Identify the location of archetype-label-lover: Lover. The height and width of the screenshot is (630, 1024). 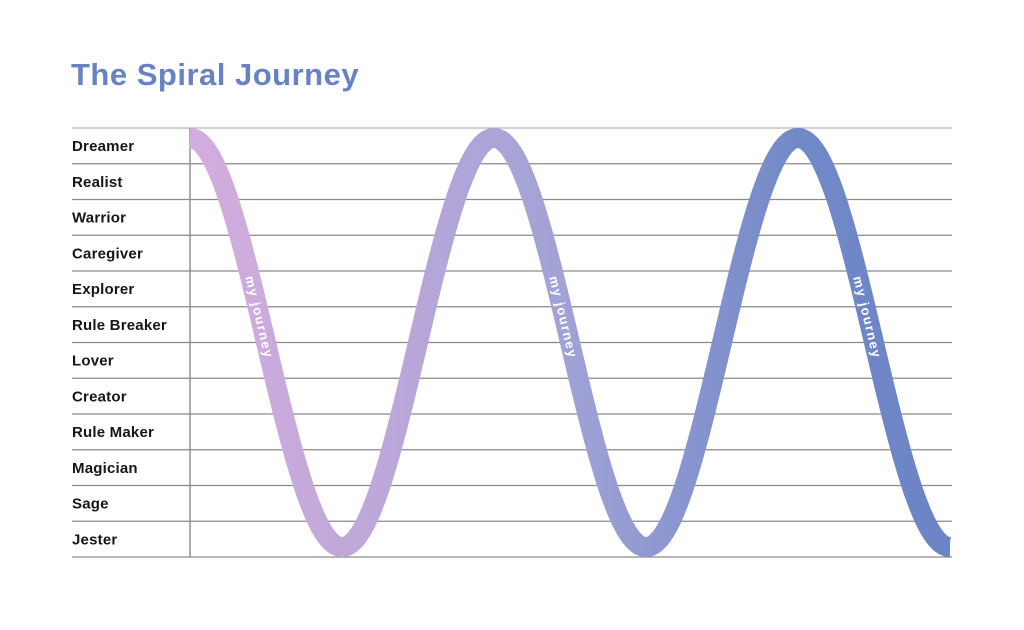
(93, 361).